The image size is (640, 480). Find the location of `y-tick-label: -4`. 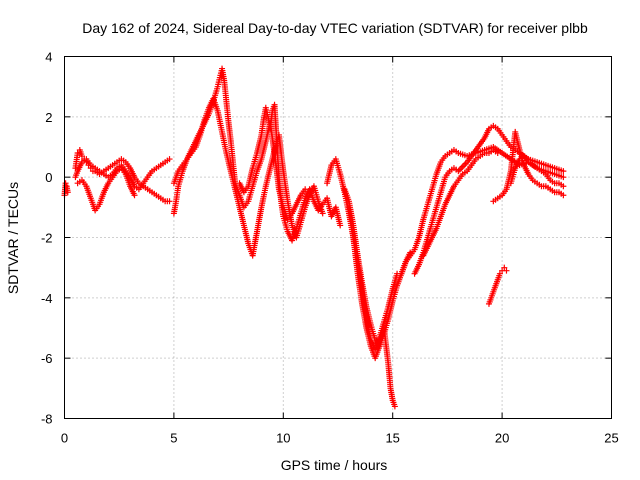

y-tick-label: -4 is located at coordinates (47, 298).